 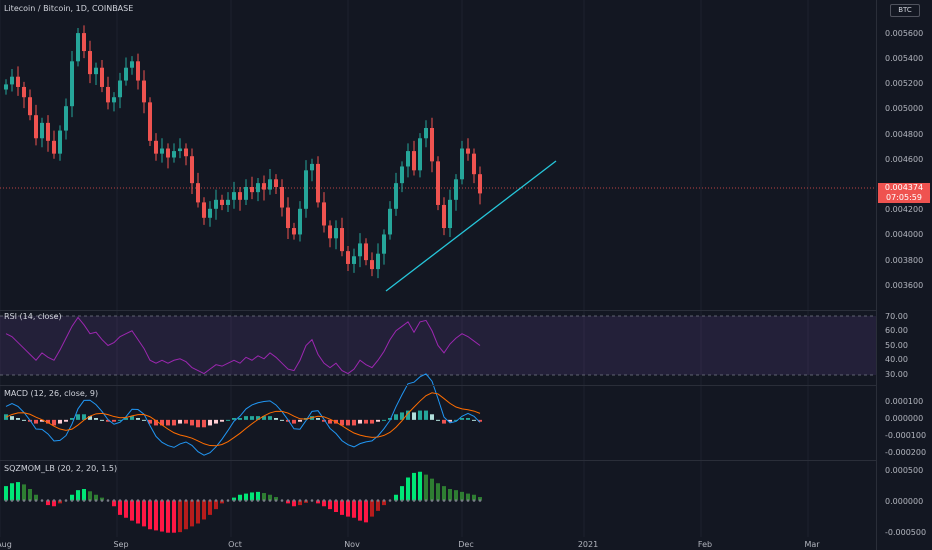 What do you see at coordinates (904, 134) in the screenshot?
I see `price-tick: 0.004800` at bounding box center [904, 134].